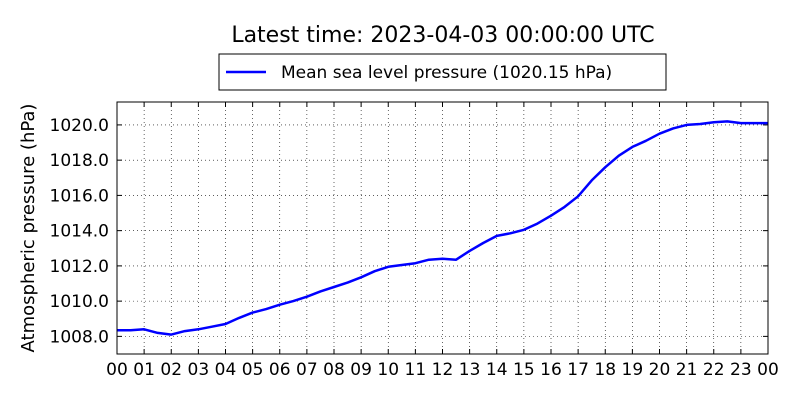 The width and height of the screenshot is (800, 400). I want to click on y-tick-label: 1008.0, so click(79, 337).